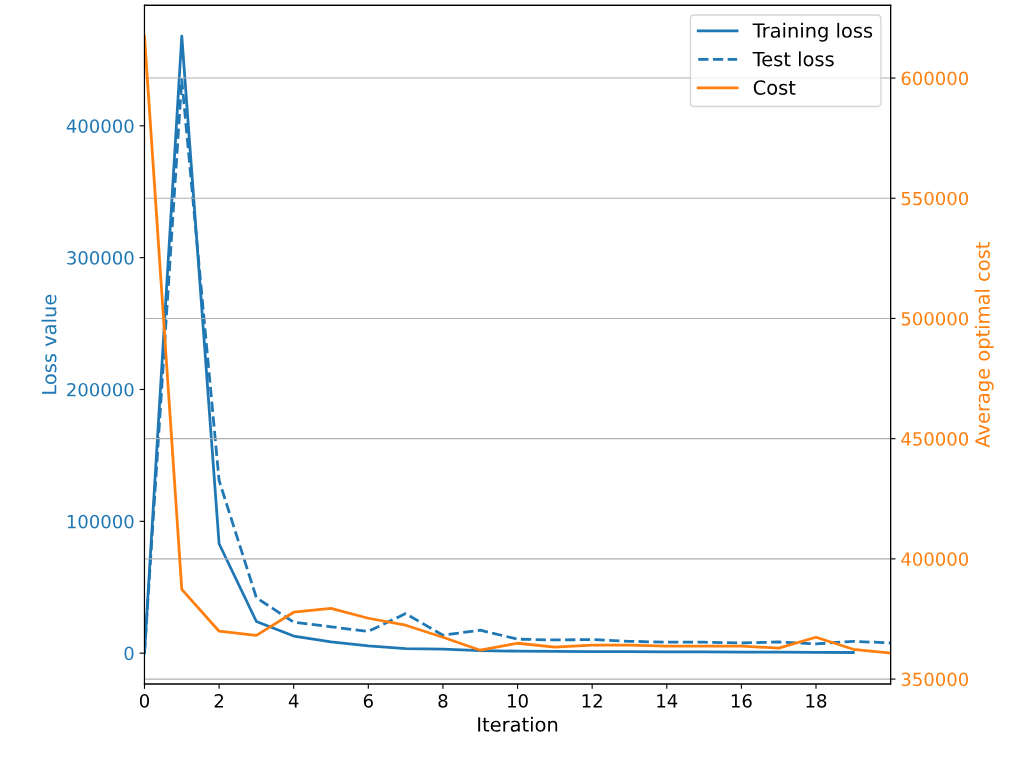 The width and height of the screenshot is (1032, 760). What do you see at coordinates (935, 78) in the screenshot?
I see `y2-tick-label: 600000` at bounding box center [935, 78].